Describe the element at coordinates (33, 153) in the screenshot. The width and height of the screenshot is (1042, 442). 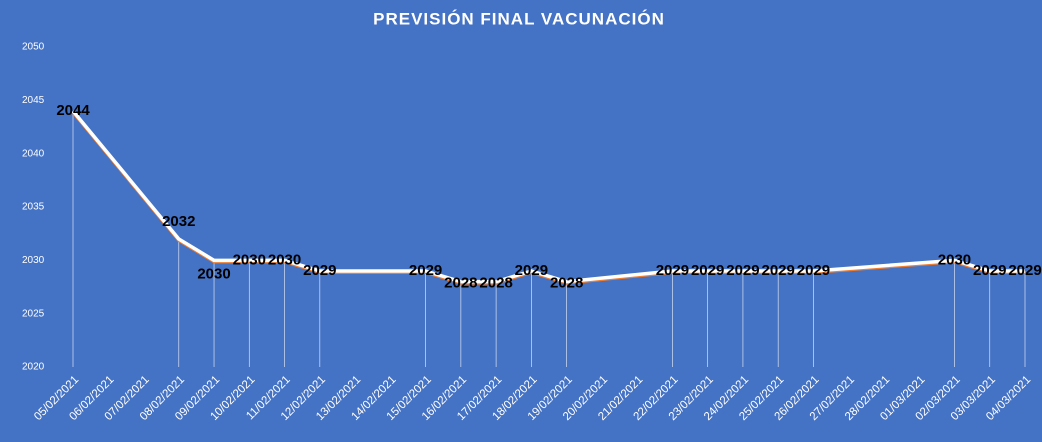
I see `y-tick-label: 2040` at that location.